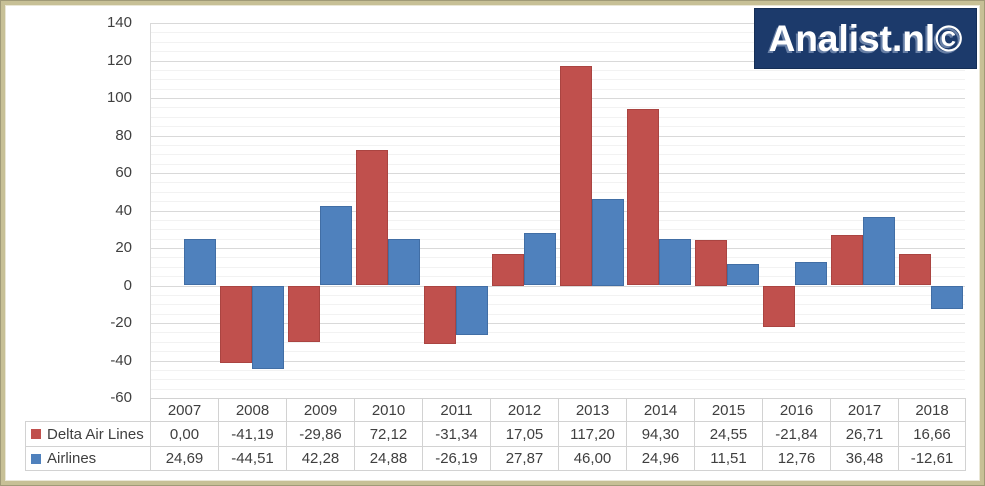 Image resolution: width=985 pixels, height=486 pixels. What do you see at coordinates (660, 433) in the screenshot?
I see `value-cell-delta-air-lines-2014: 94,30` at bounding box center [660, 433].